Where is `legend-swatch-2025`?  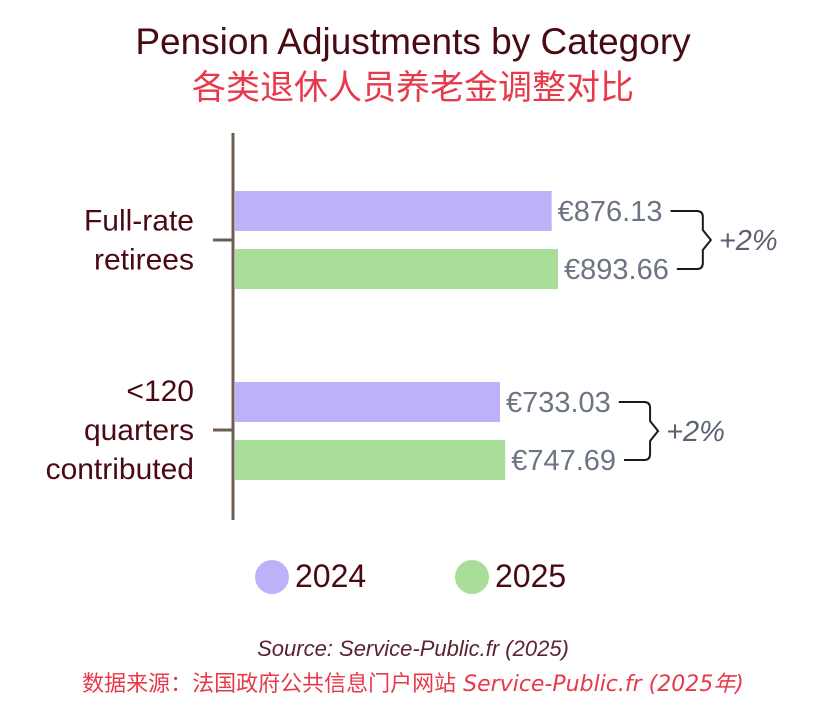 legend-swatch-2025 is located at coordinates (472, 576).